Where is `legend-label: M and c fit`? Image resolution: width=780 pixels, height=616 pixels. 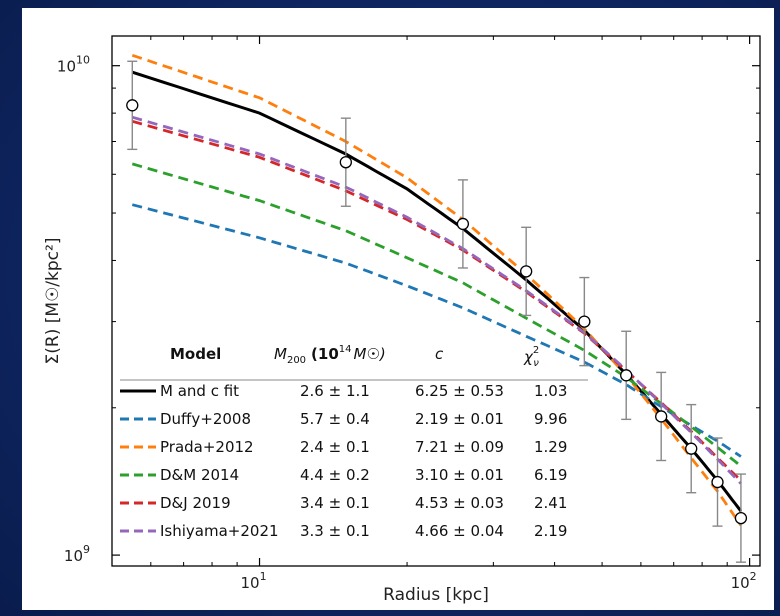
legend-label: M and c fit is located at coordinates (199, 391).